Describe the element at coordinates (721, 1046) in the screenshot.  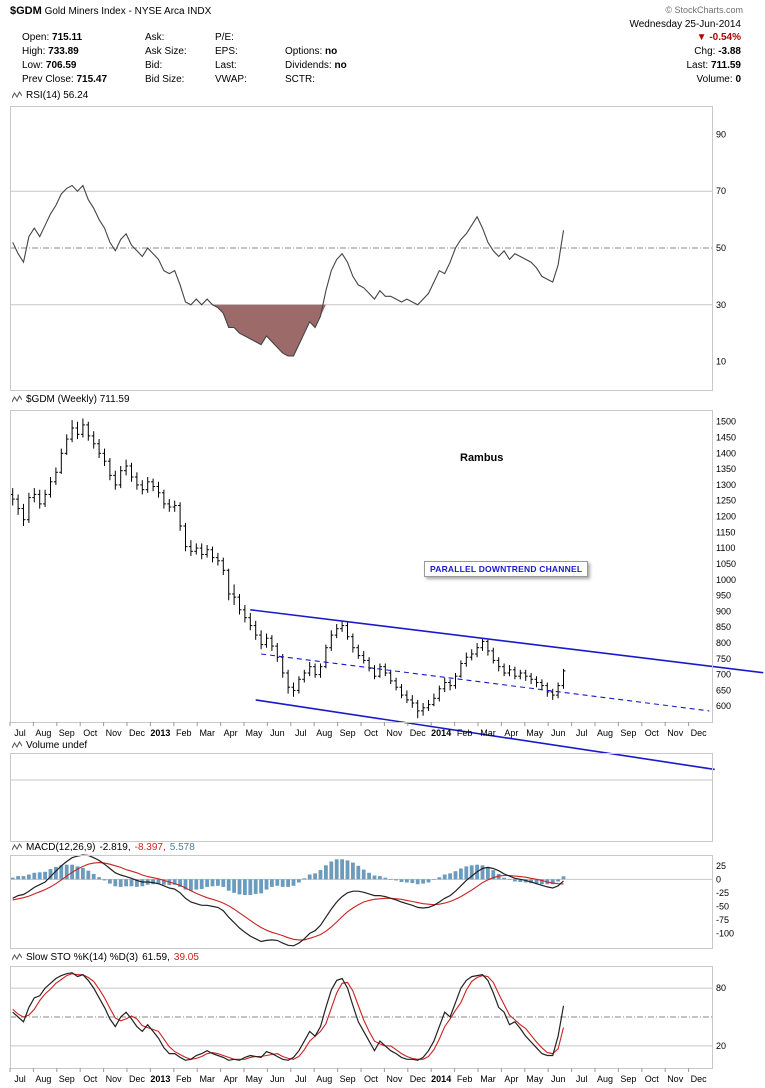
I see `svg-text: 20` at that location.